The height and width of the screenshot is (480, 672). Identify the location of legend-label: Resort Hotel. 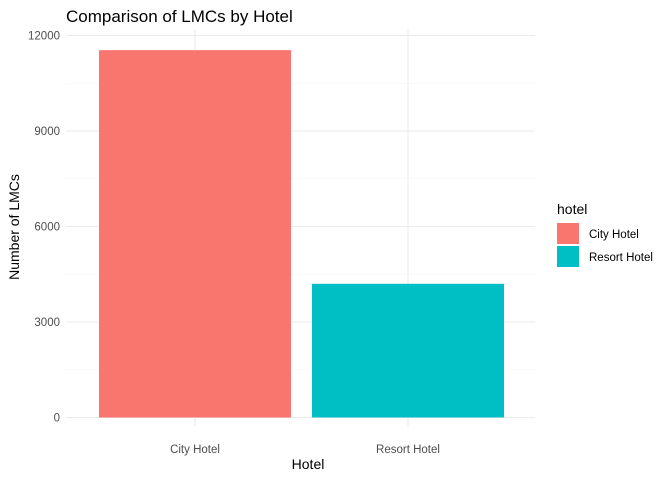
(621, 258).